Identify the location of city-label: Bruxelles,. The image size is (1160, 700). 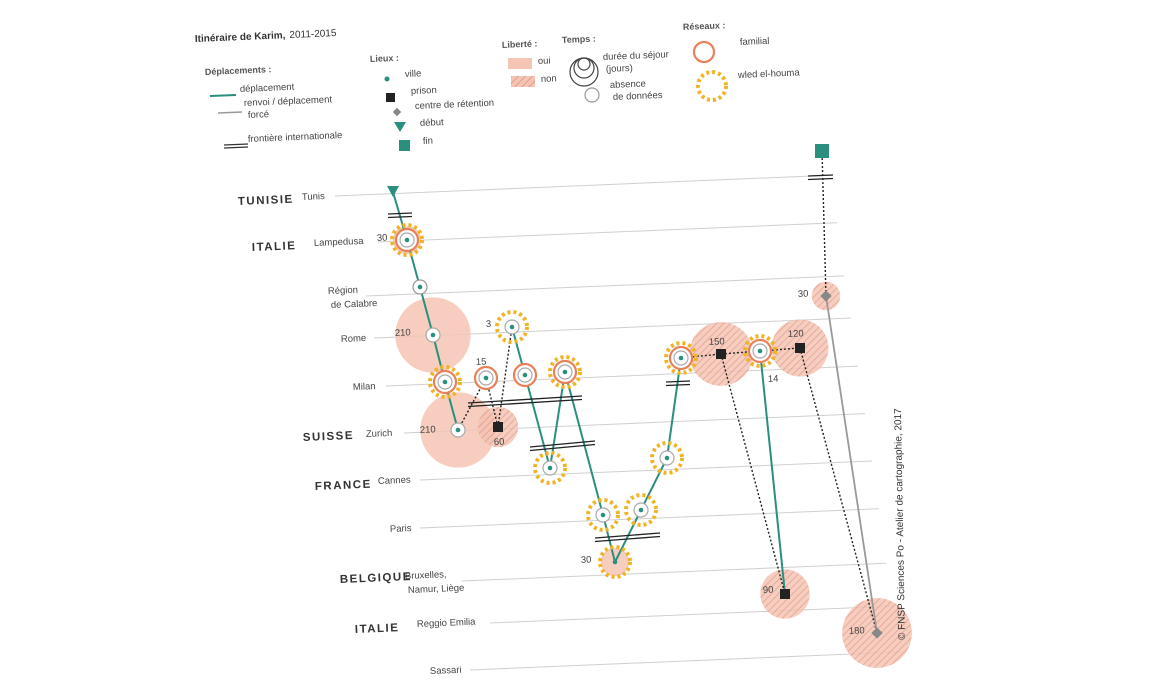
(426, 575).